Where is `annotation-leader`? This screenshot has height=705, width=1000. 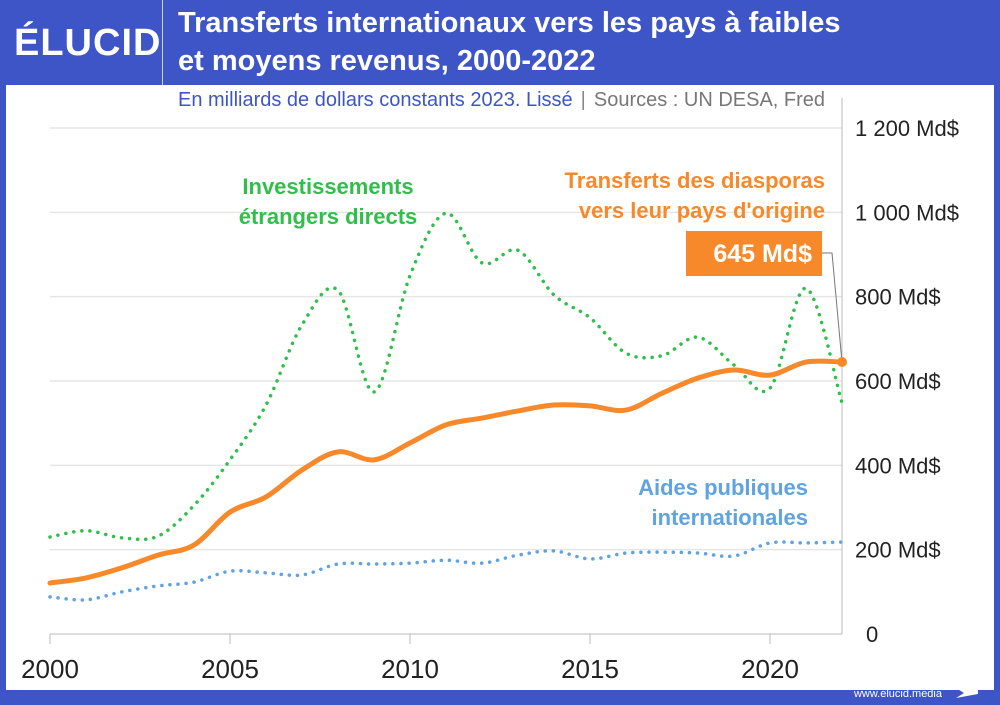
annotation-leader is located at coordinates (832, 307).